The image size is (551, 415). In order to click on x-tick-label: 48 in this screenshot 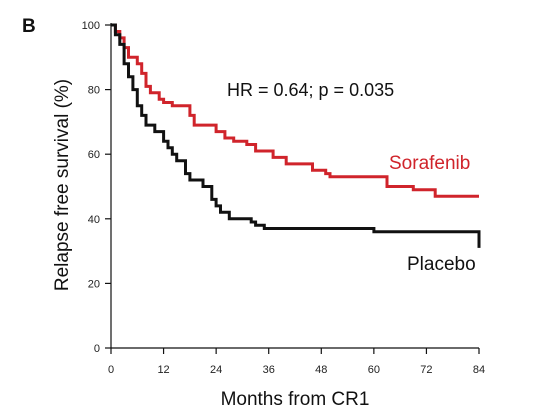, I will do `click(321, 370)`.